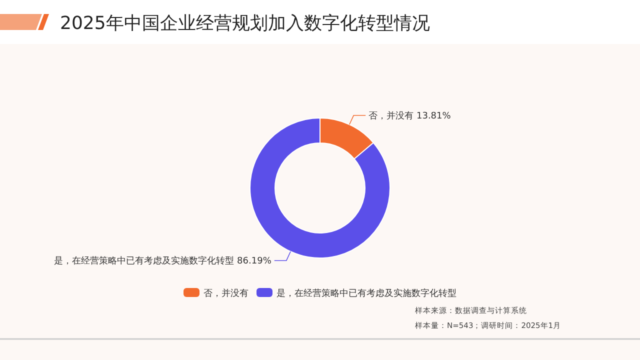 Image resolution: width=640 pixels, height=360 pixels. Describe the element at coordinates (163, 261) in the screenshot. I see `category-label: 是，在经营策略中已有考虑及实施数字化转型 86.19%` at that location.